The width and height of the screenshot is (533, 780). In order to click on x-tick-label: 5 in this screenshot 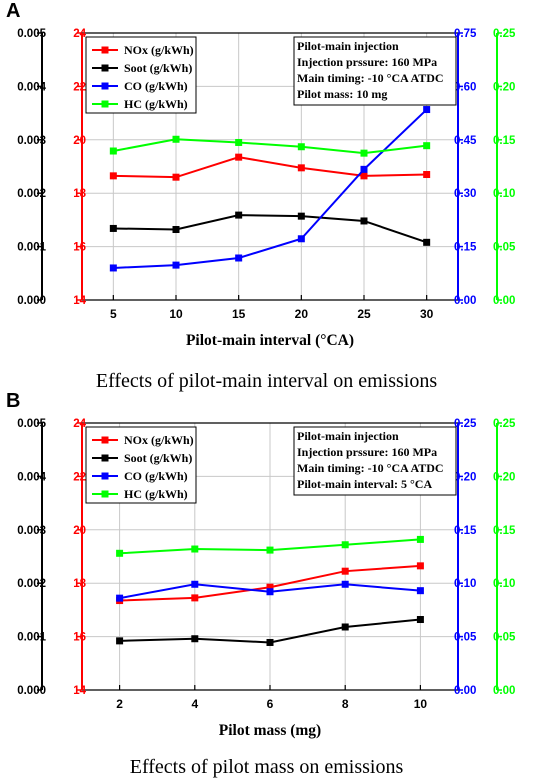, I will do `click(113, 314)`.